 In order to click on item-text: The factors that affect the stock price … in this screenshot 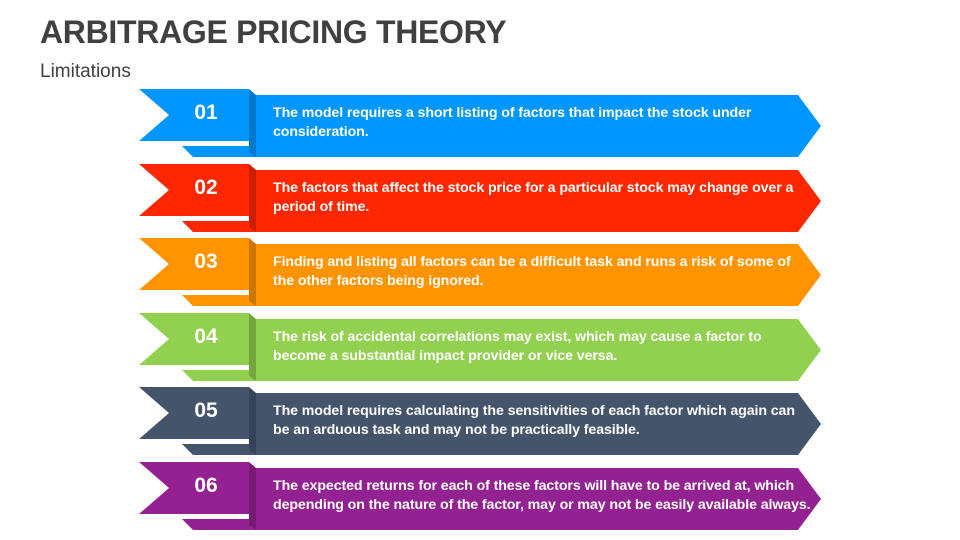, I will do `click(533, 197)`.